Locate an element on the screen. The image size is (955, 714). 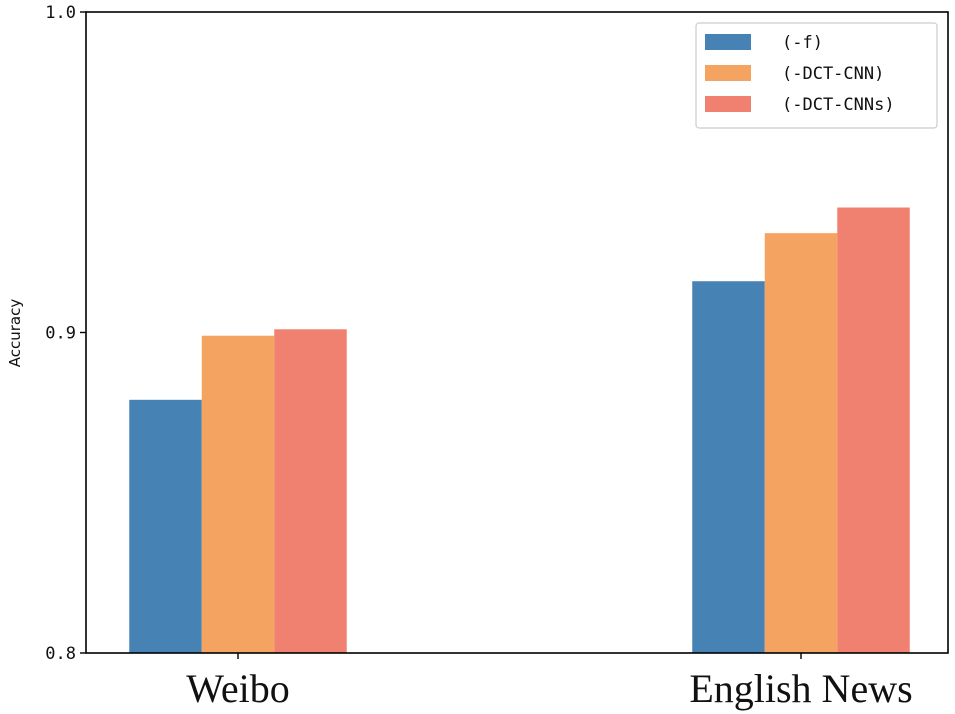
y-tick-label: 0.8 is located at coordinates (60, 654).